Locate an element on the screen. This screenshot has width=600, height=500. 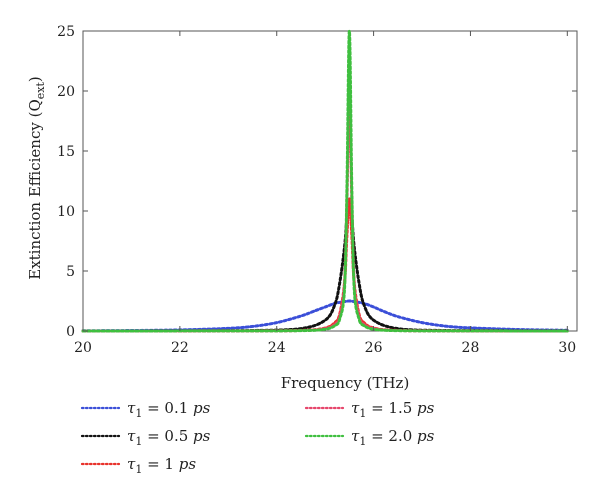
svg-text: Extinction Efficiency (Qext) is located at coordinates (36, 178).